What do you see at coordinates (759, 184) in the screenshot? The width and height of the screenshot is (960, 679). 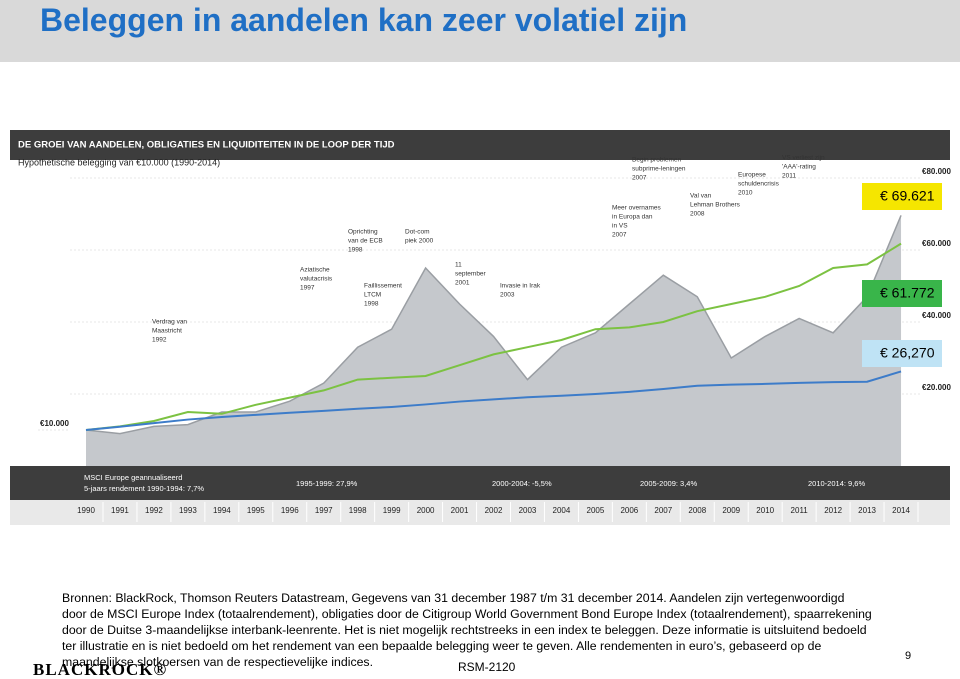 I see `annotation: schuldencrisis` at bounding box center [759, 184].